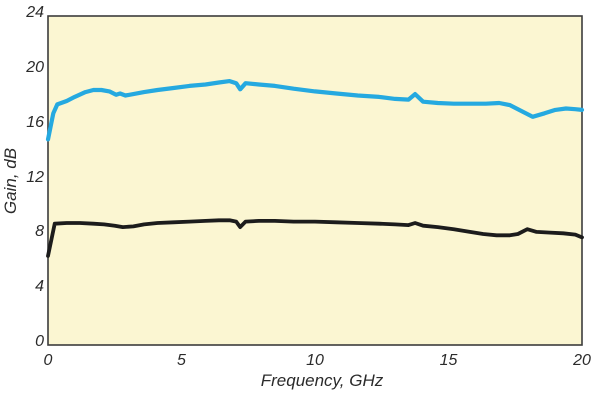  I want to click on upper-gain-trace, so click(315, 110).